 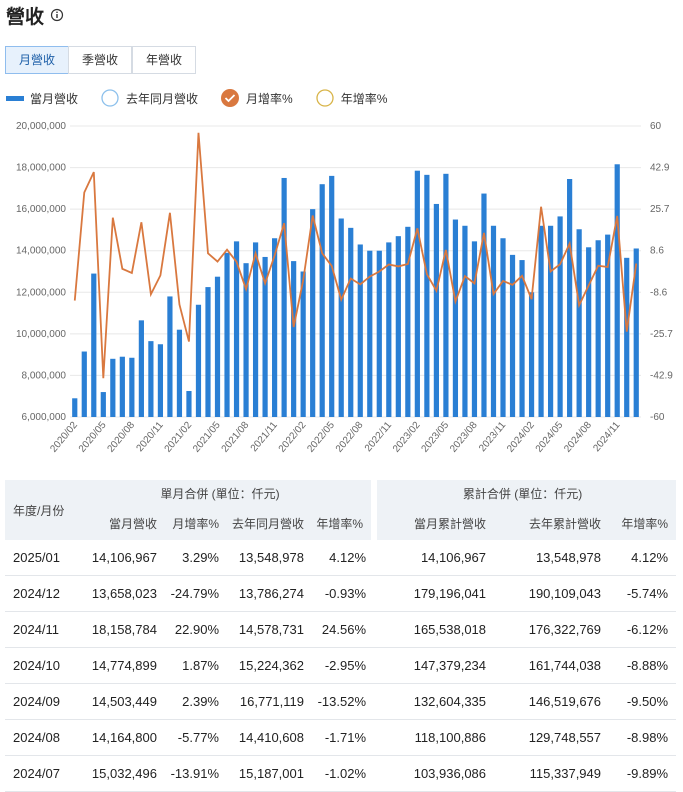 I want to click on tab: 月營收, so click(x=37, y=60).